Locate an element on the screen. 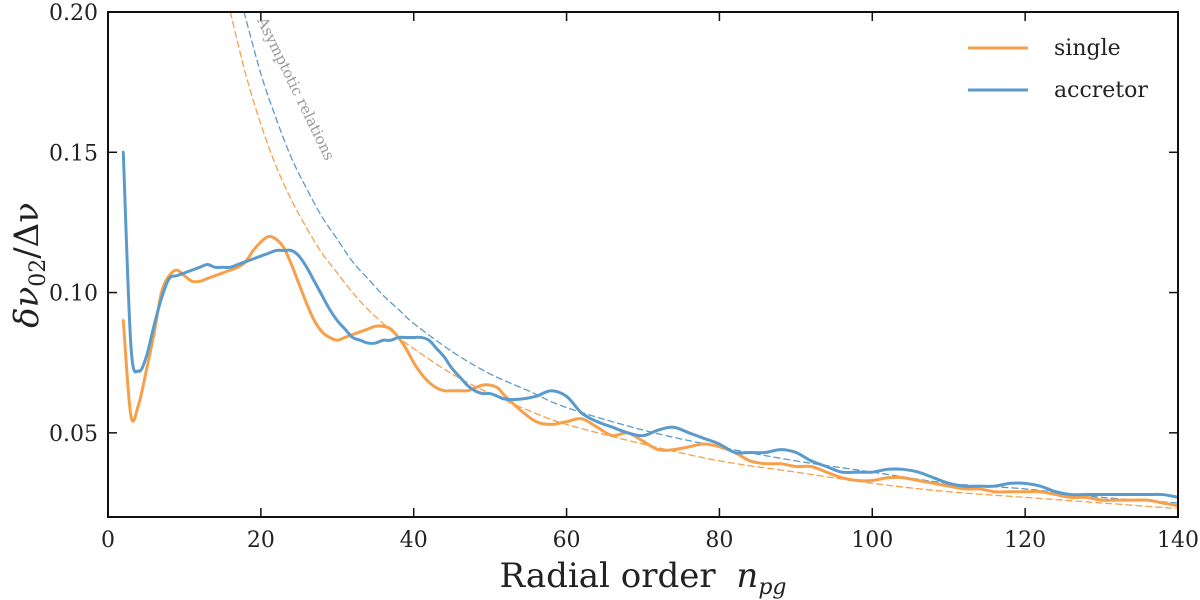 The width and height of the screenshot is (1200, 600). x-tick-label: 40 is located at coordinates (414, 540).